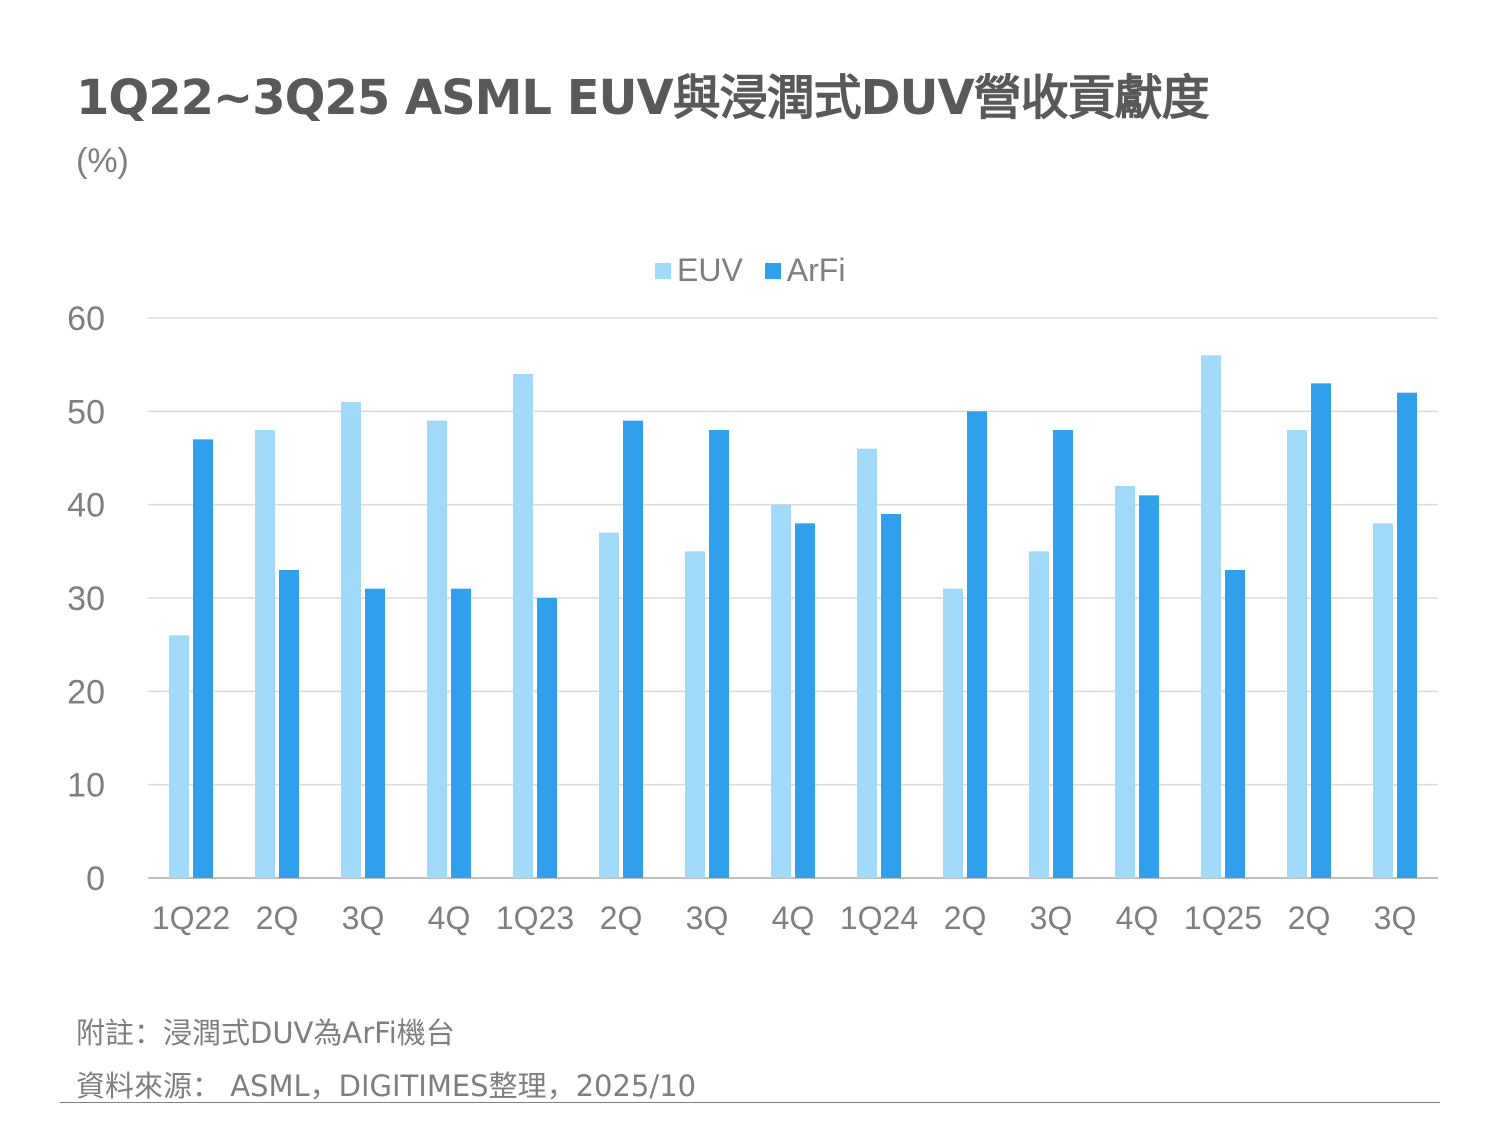  What do you see at coordinates (643, 98) in the screenshot?
I see `chart-title: 1Q22~3Q25 ASML EUV與浸潤式DUV營收貢獻度` at bounding box center [643, 98].